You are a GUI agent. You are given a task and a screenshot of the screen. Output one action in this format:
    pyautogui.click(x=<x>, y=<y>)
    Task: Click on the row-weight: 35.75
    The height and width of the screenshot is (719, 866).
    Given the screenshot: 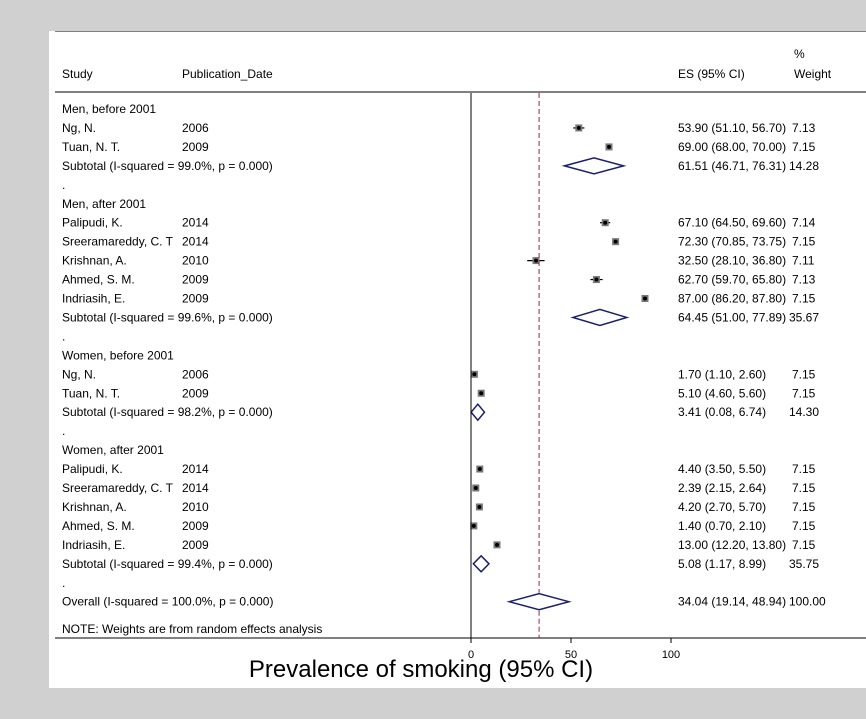 What is the action you would take?
    pyautogui.click(x=804, y=564)
    